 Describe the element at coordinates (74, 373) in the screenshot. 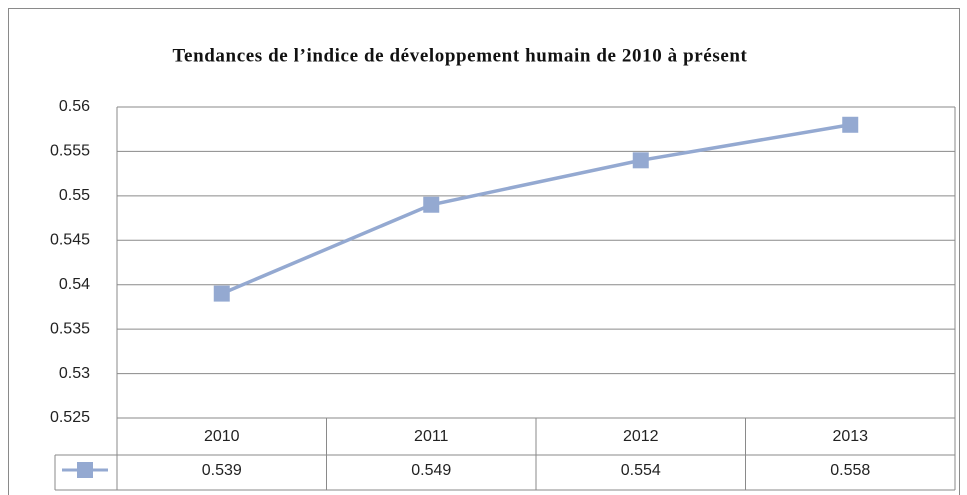

I see `y-tick-label: 0.53` at that location.